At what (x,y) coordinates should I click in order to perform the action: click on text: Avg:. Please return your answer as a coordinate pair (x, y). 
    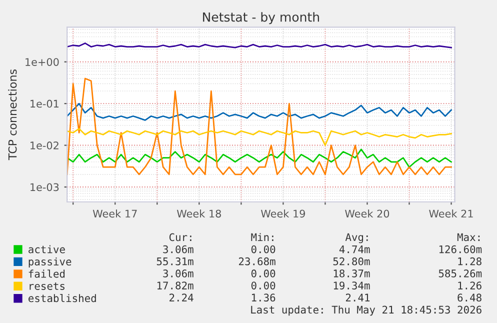
    Looking at the image, I should click on (356, 238).